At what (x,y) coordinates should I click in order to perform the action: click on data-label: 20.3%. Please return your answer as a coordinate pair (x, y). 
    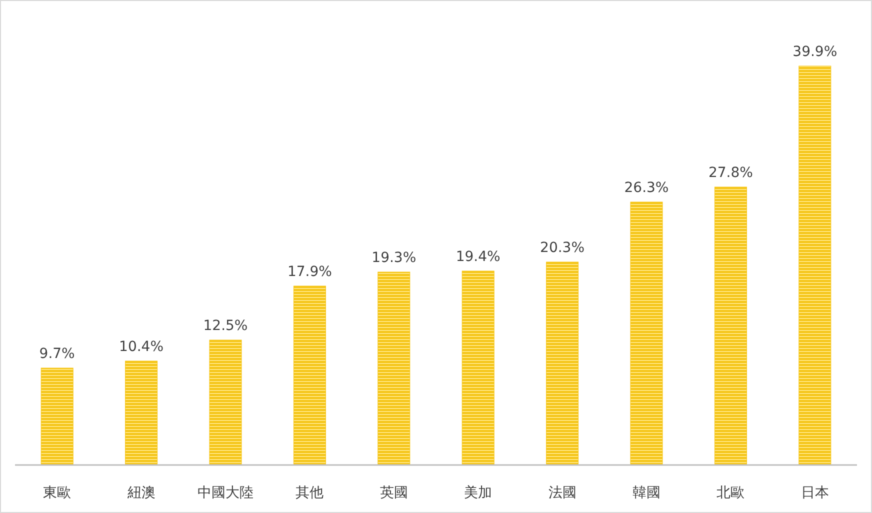
    Looking at the image, I should click on (562, 248).